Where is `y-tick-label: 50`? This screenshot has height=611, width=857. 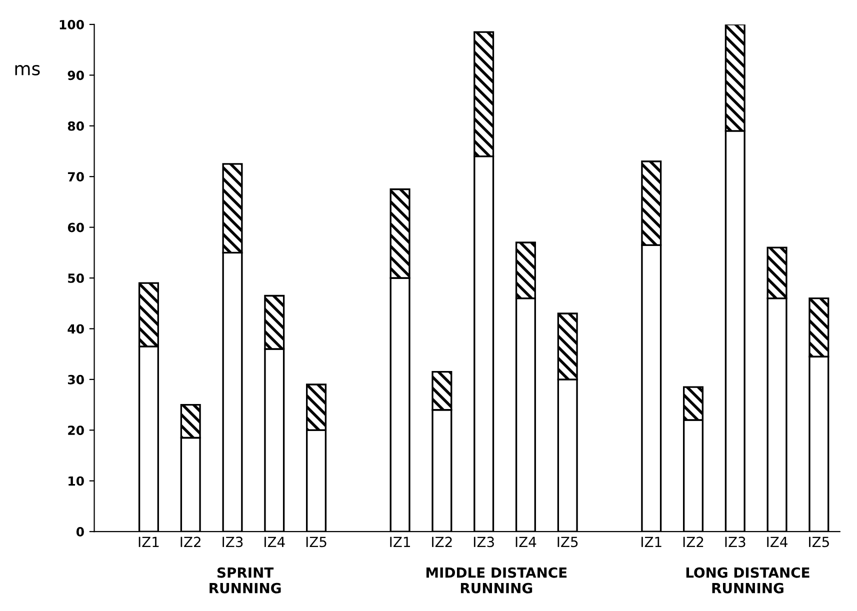 y-tick-label: 50 is located at coordinates (76, 278).